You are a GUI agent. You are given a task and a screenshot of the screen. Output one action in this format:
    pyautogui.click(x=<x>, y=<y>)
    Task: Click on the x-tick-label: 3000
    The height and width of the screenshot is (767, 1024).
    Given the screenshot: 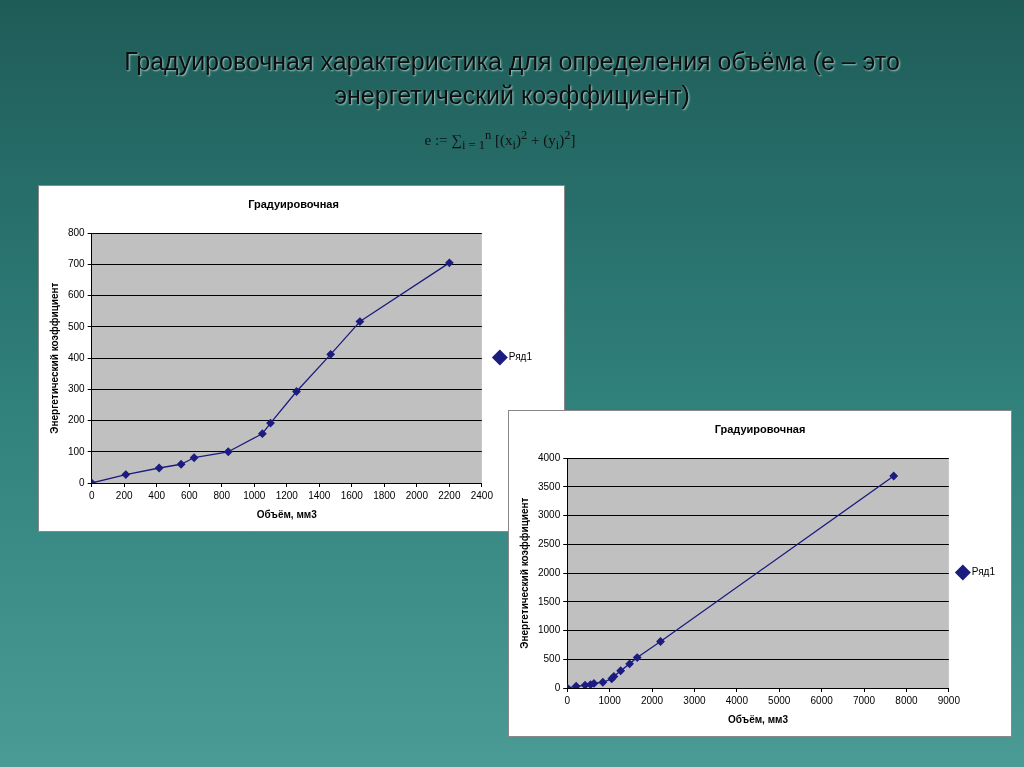 What is the action you would take?
    pyautogui.click(x=695, y=700)
    